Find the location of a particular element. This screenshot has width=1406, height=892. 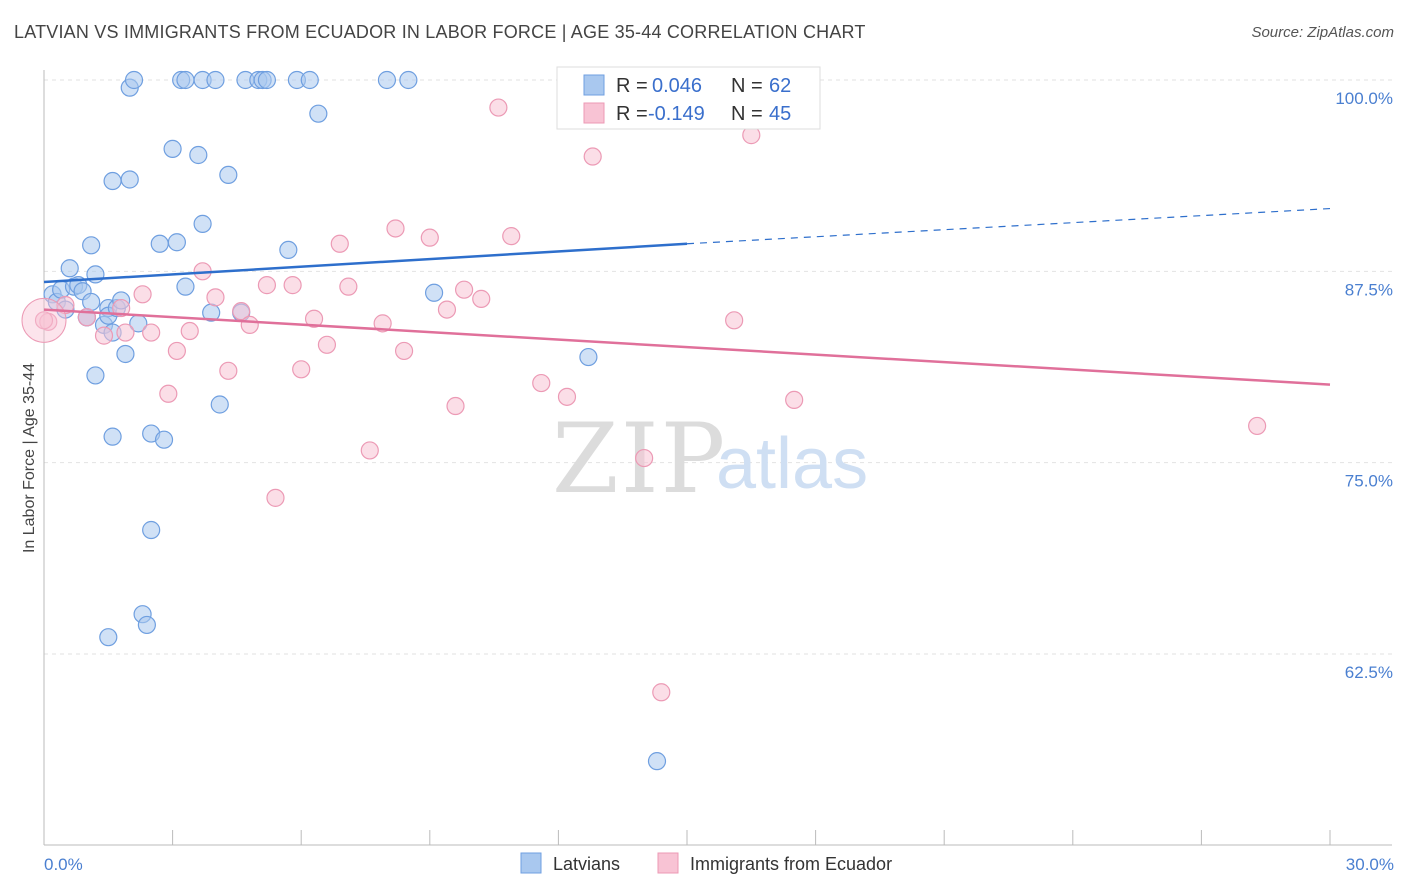

legend-bottom-latvians: Latvians is located at coordinates (586, 864).